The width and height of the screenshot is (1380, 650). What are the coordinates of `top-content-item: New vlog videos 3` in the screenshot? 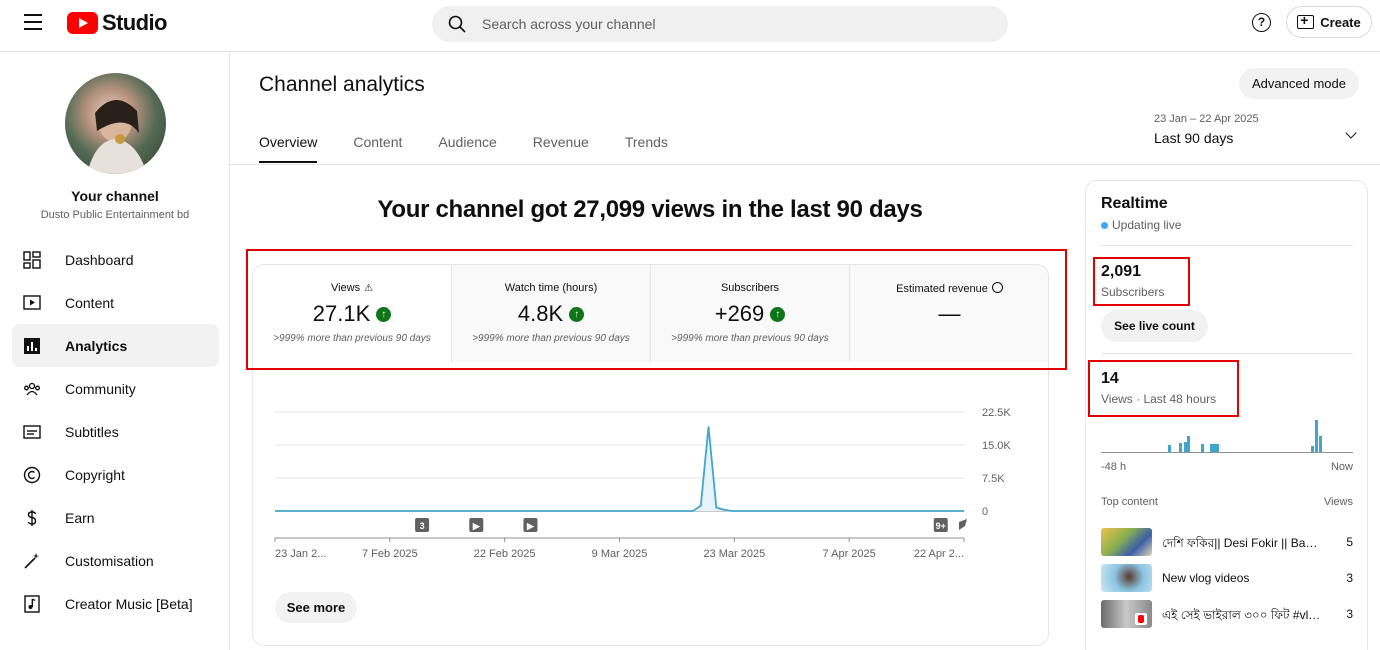 It's located at (1227, 578).